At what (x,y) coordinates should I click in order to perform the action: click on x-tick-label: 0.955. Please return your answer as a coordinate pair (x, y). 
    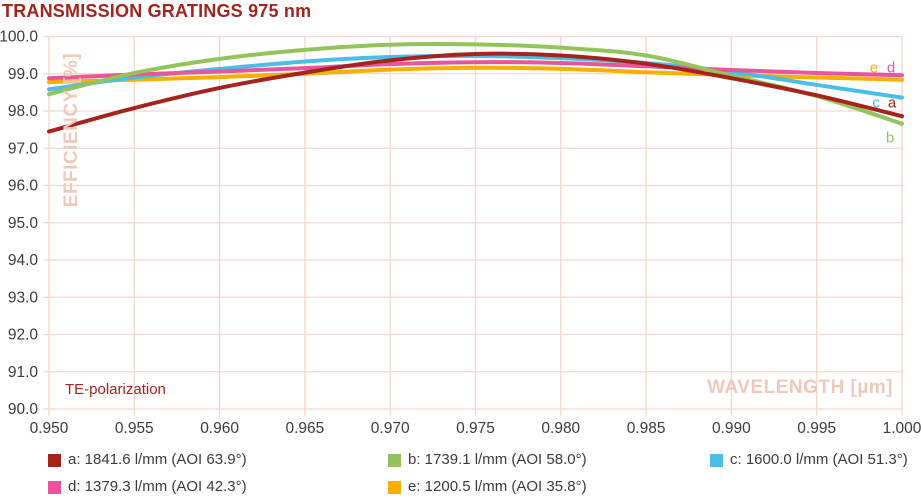
    Looking at the image, I should click on (134, 428).